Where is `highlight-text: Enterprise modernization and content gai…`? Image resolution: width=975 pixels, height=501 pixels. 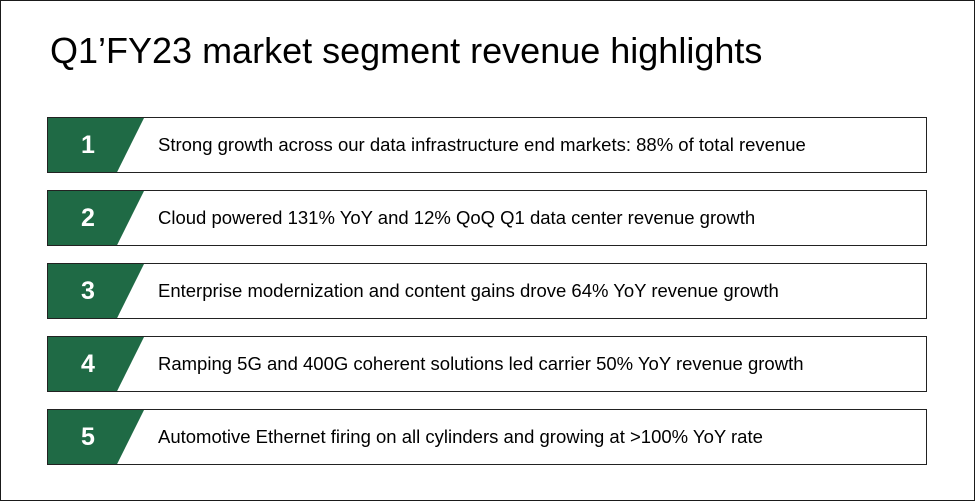
highlight-text: Enterprise modernization and content gai… is located at coordinates (468, 290).